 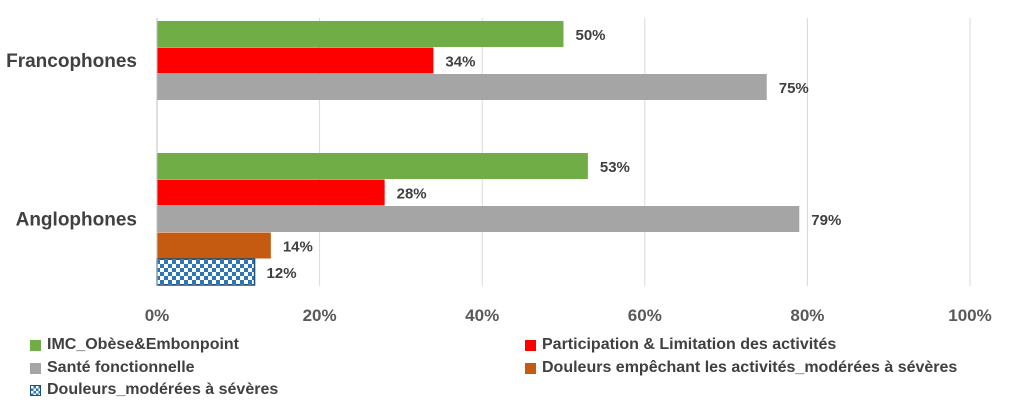 I want to click on data-label: 75%, so click(x=794, y=88).